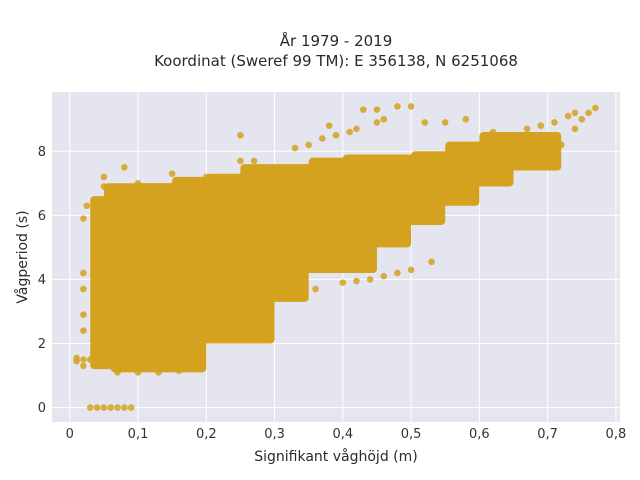 The image size is (640, 480). Describe the element at coordinates (138, 434) in the screenshot. I see `x-tick-label: 0,1` at that location.